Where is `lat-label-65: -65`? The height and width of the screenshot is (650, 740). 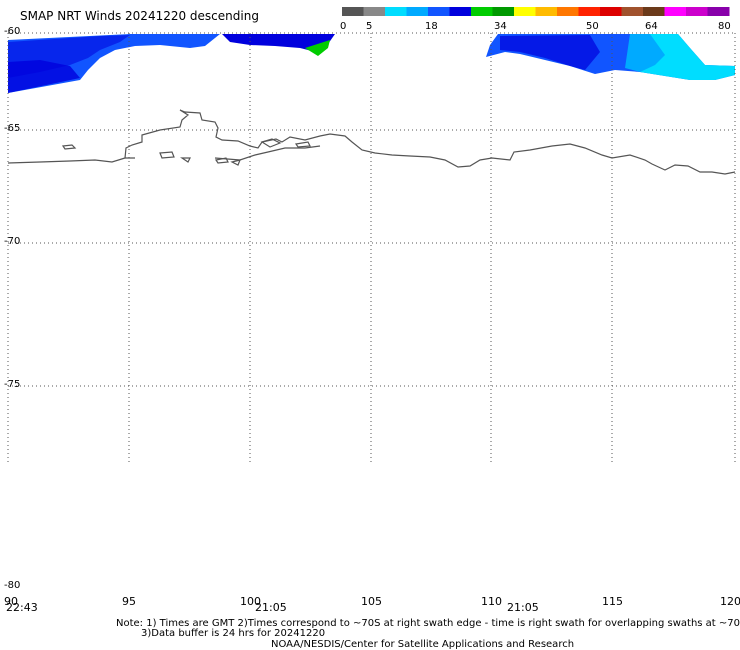
lat-label-65: -65 is located at coordinates (12, 128).